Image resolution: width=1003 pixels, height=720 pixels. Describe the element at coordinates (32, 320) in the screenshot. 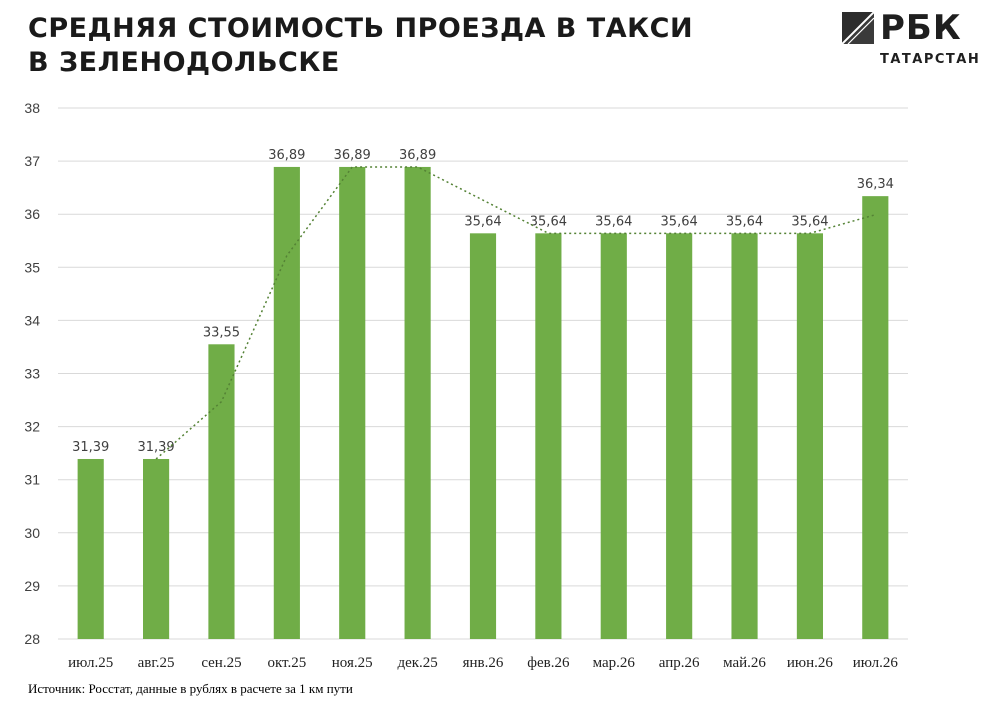

I see `y-tick-label: 34` at that location.